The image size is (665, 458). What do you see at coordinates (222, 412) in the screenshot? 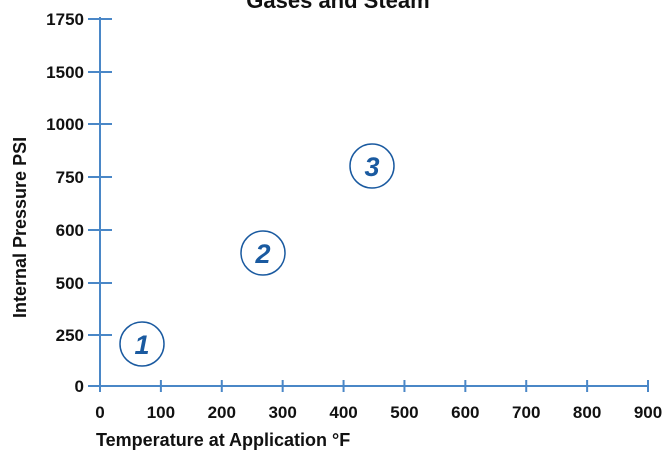
I see `x-tick-label-200: 200` at bounding box center [222, 412].